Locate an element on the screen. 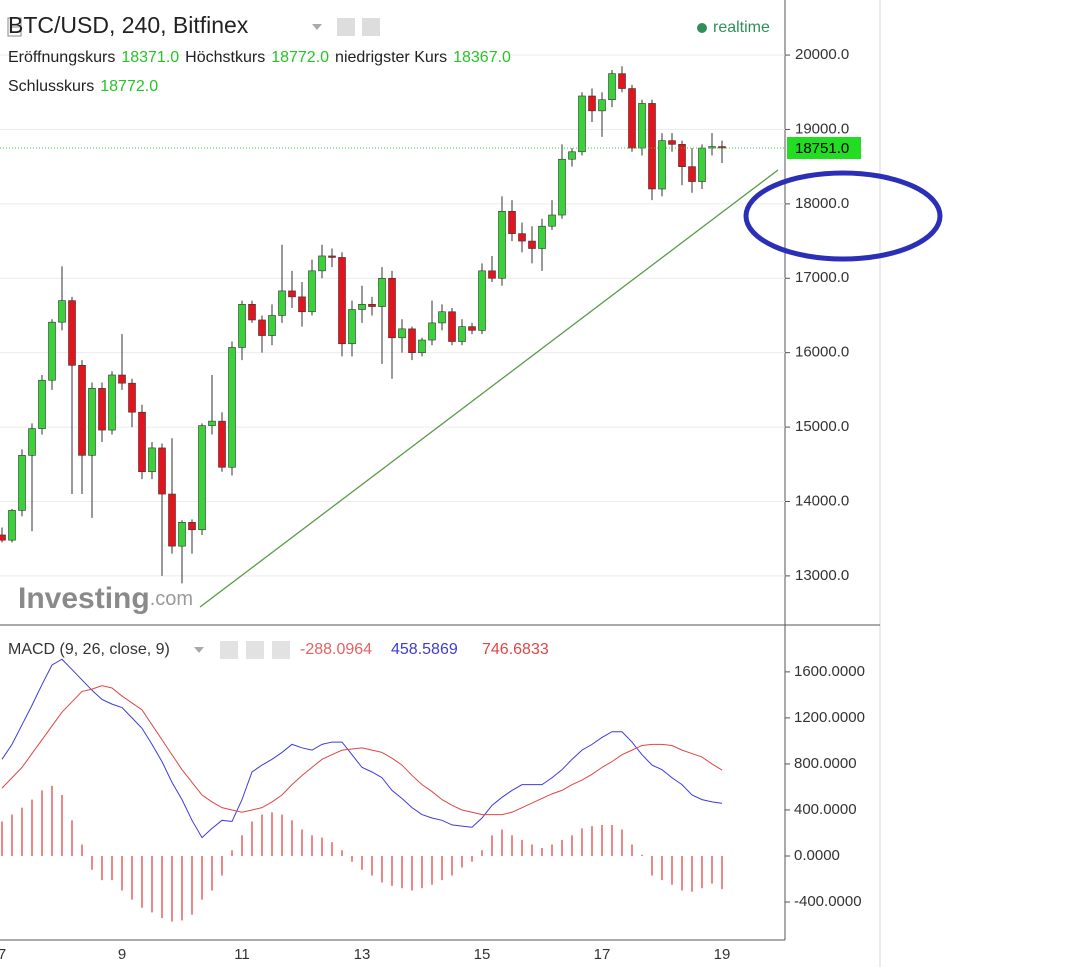 Image resolution: width=1067 pixels, height=967 pixels. x-tick-label: 11 is located at coordinates (242, 954).